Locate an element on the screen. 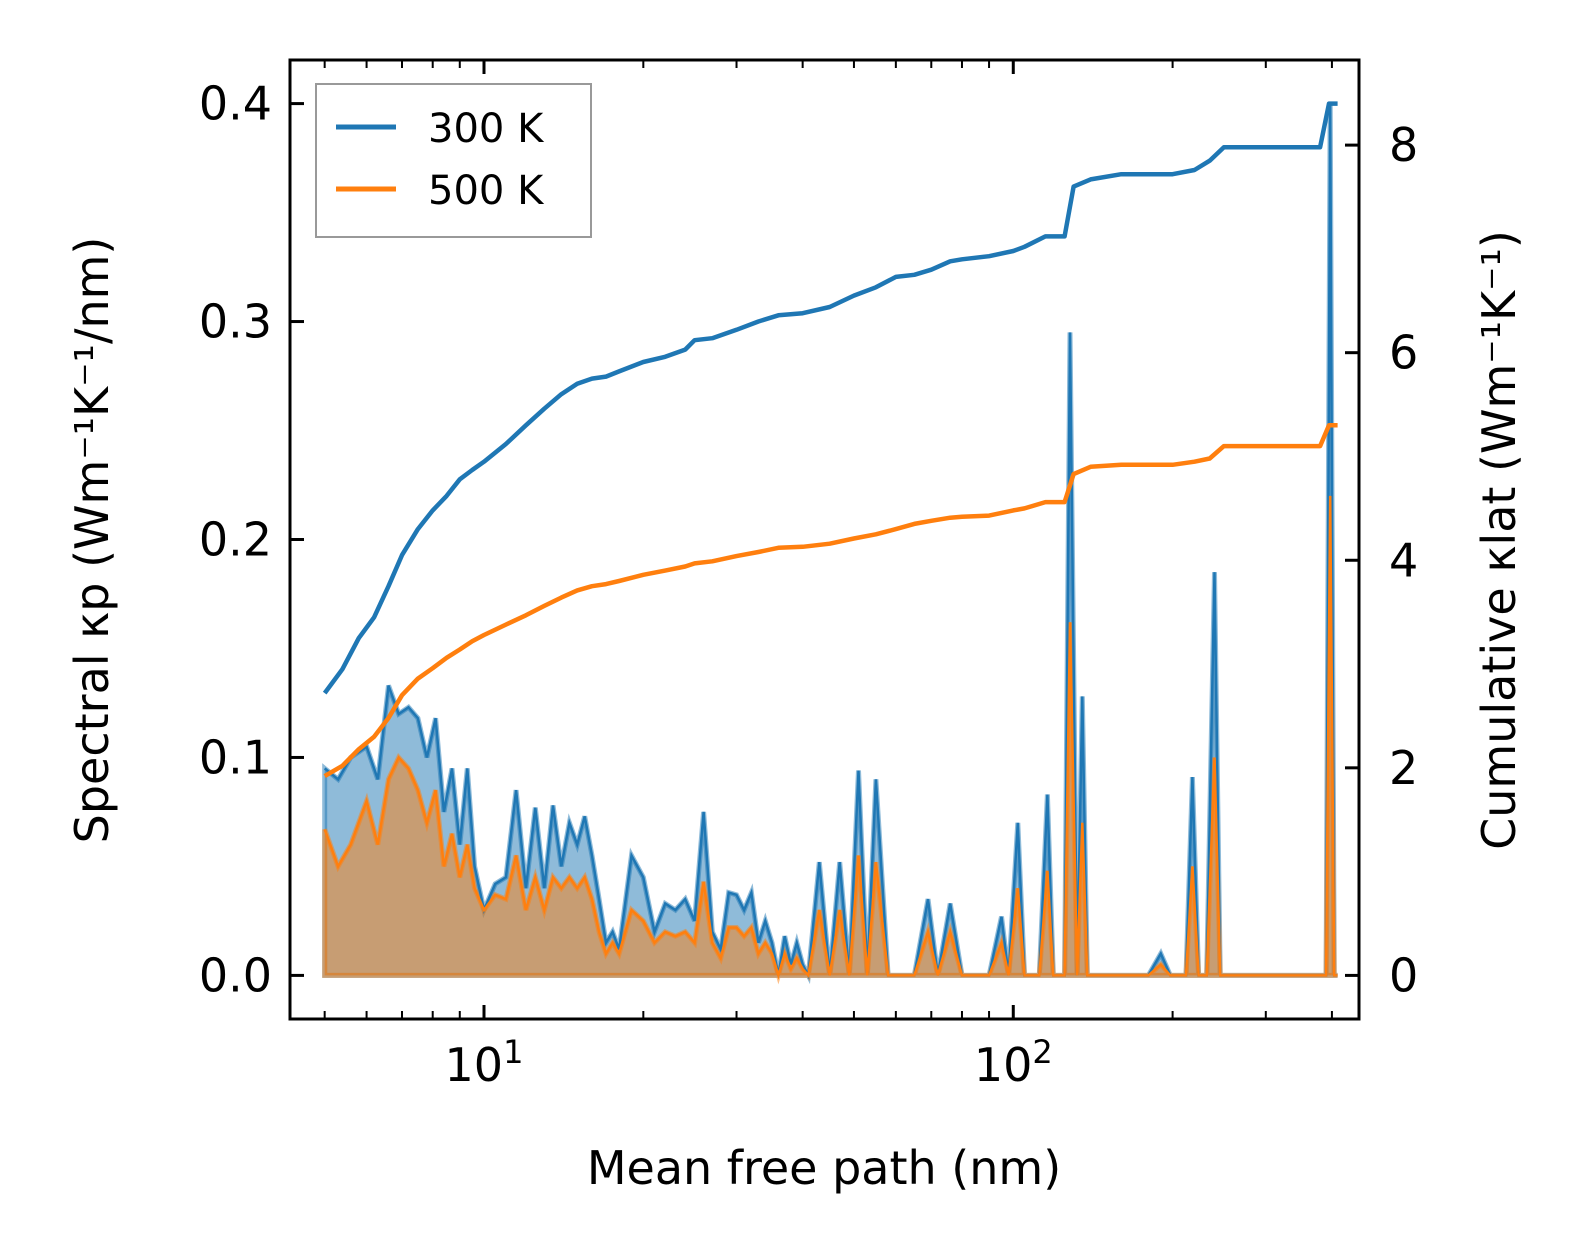 This screenshot has height=1254, width=1586. x-tick-label: 10¹ is located at coordinates (484, 1062).